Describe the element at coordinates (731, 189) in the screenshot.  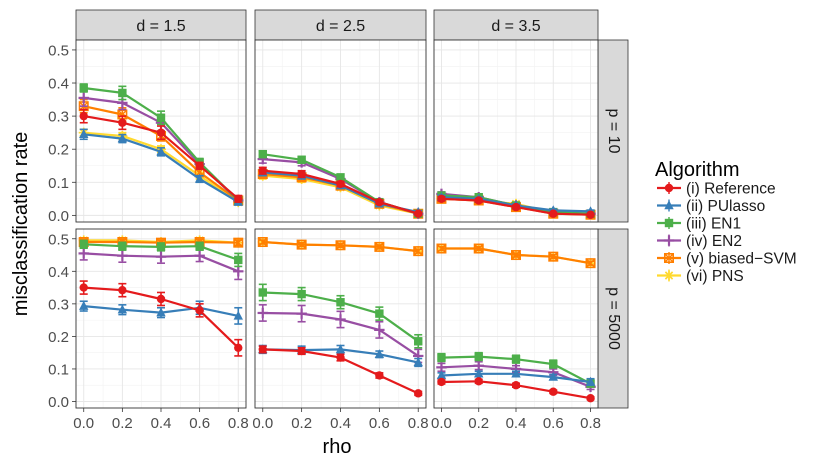
I see `legend-label: (i) Reference` at that location.